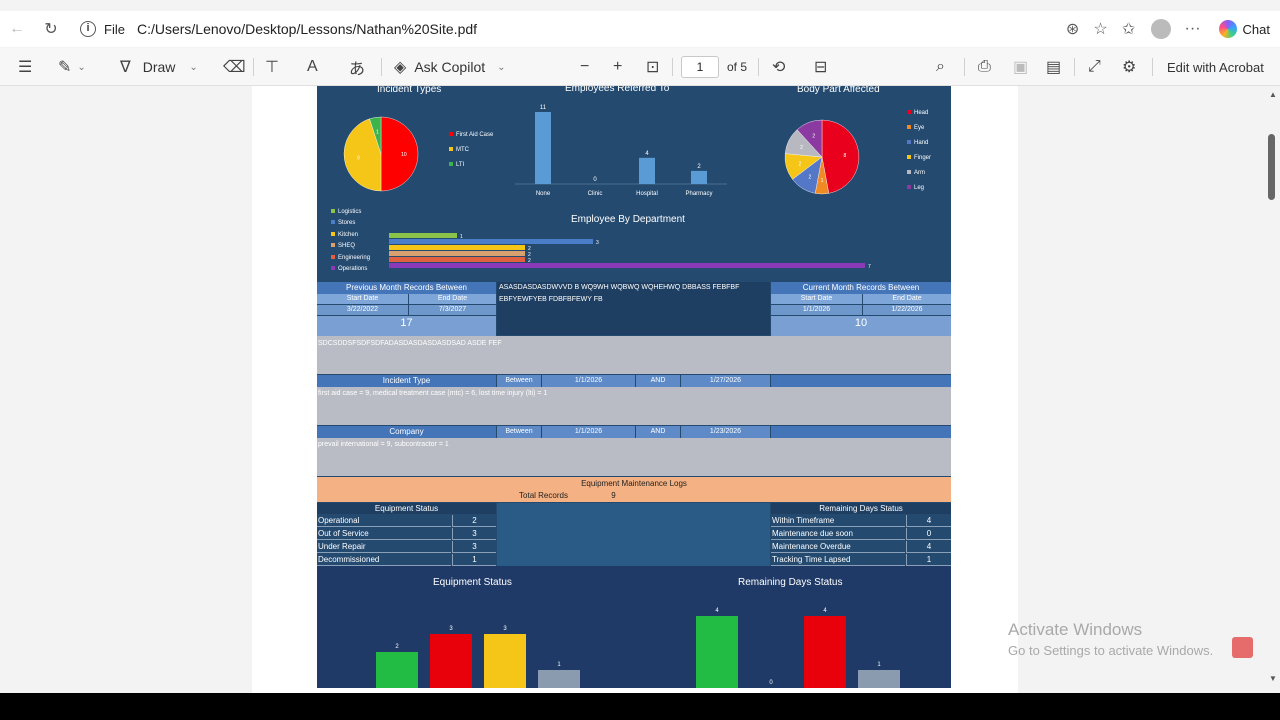  I want to click on zoom-out-icon: −, so click(585, 66).